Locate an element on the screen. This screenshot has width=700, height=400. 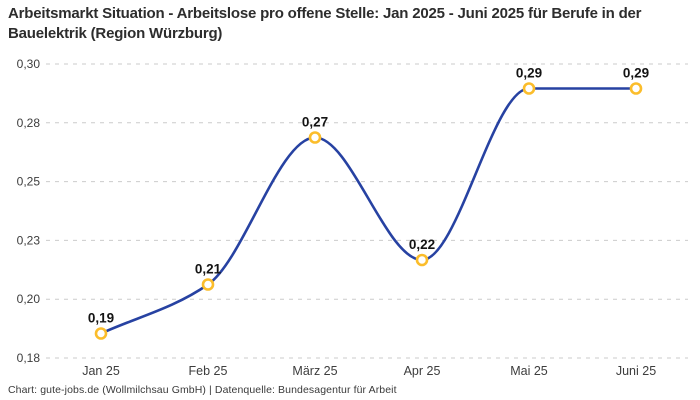
y-axis-label: 0,25 is located at coordinates (29, 182).